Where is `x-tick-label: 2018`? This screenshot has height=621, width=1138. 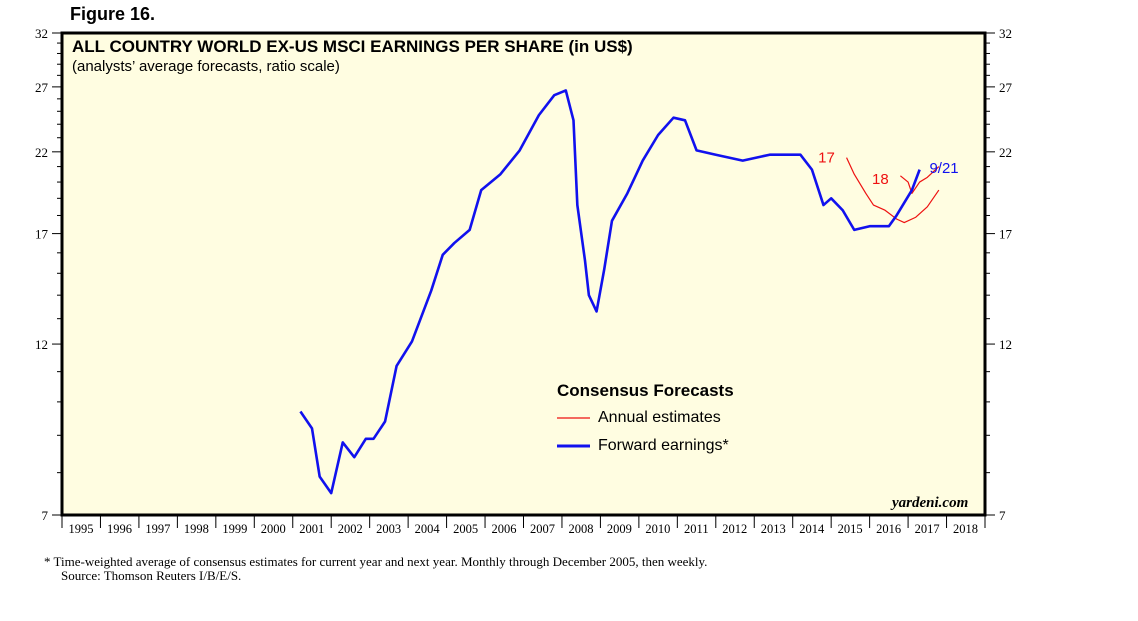
x-tick-label: 2018 is located at coordinates (965, 529).